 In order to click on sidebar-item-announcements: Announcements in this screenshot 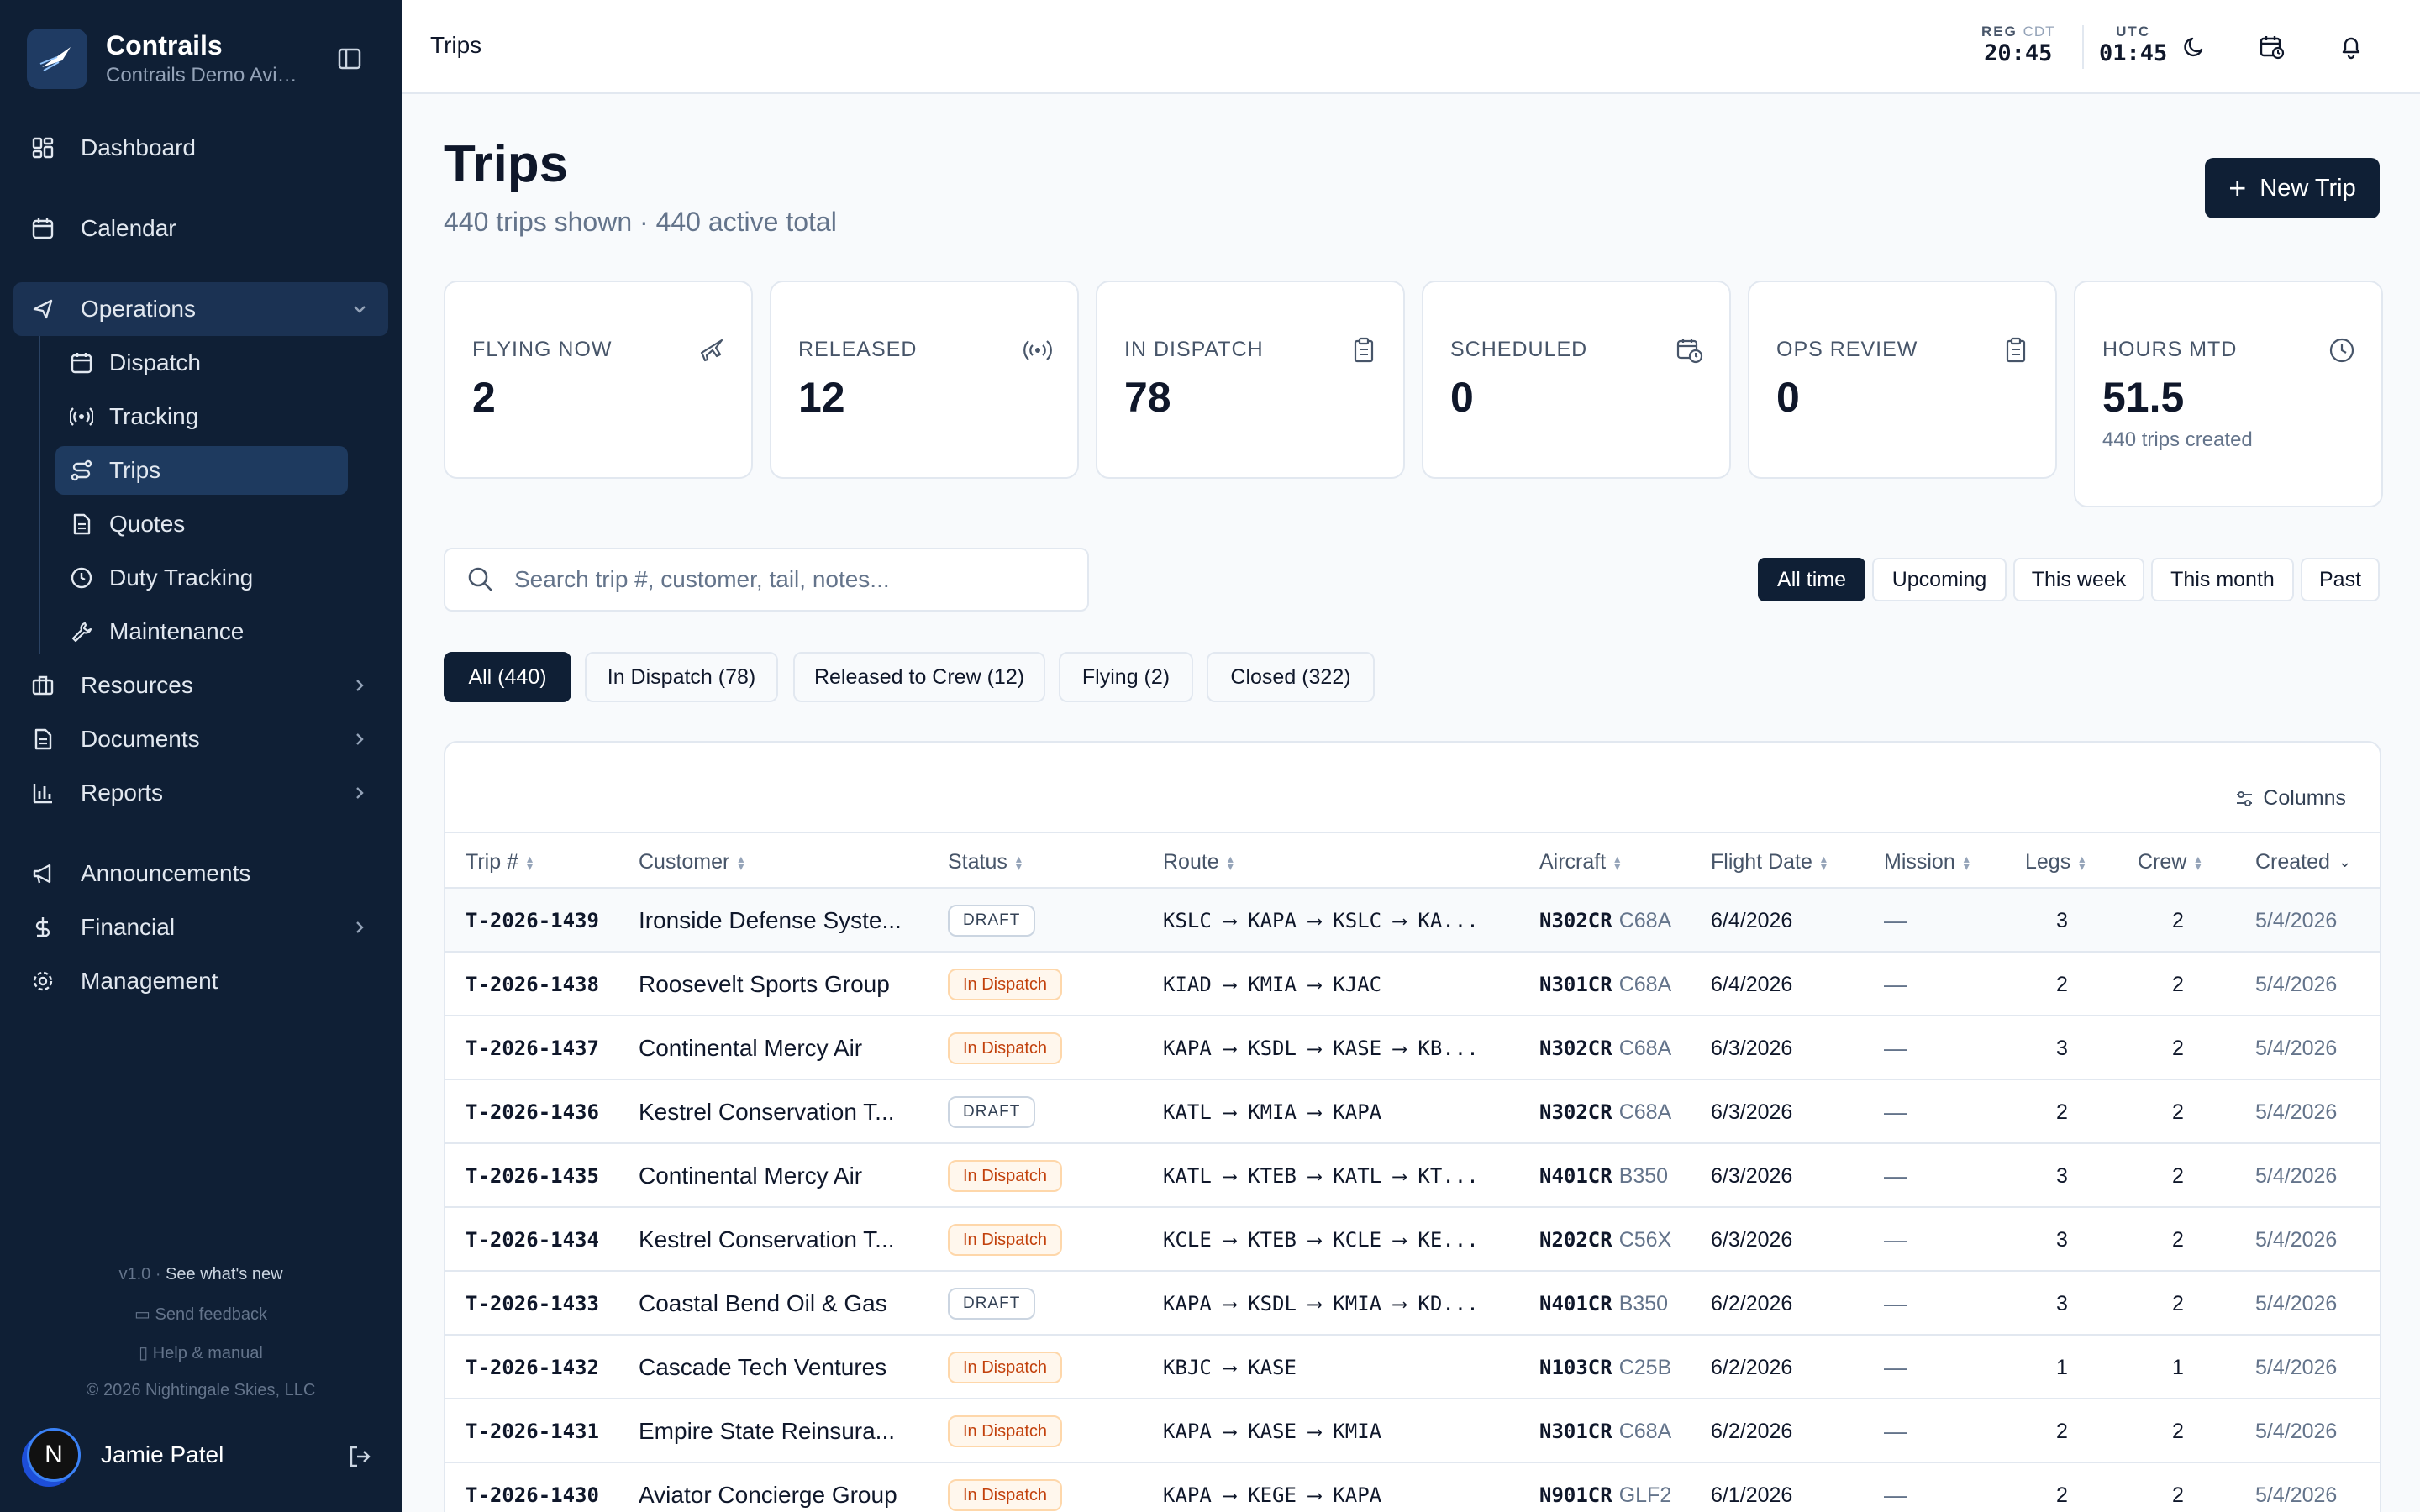, I will do `click(200, 873)`.